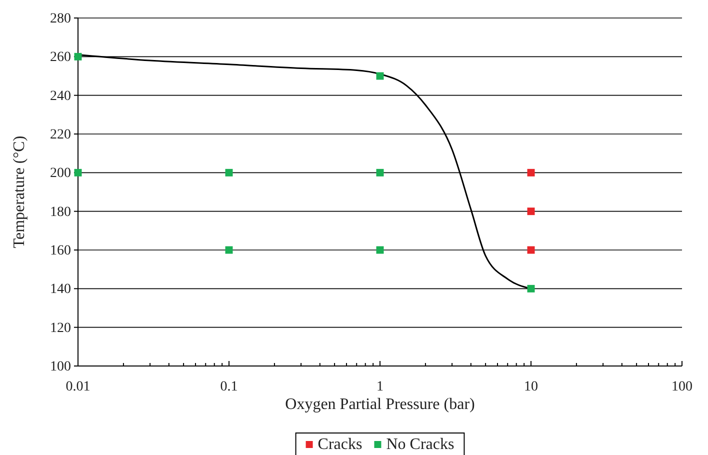 The height and width of the screenshot is (455, 708). What do you see at coordinates (60, 18) in the screenshot?
I see `y-tick-label: 280` at bounding box center [60, 18].